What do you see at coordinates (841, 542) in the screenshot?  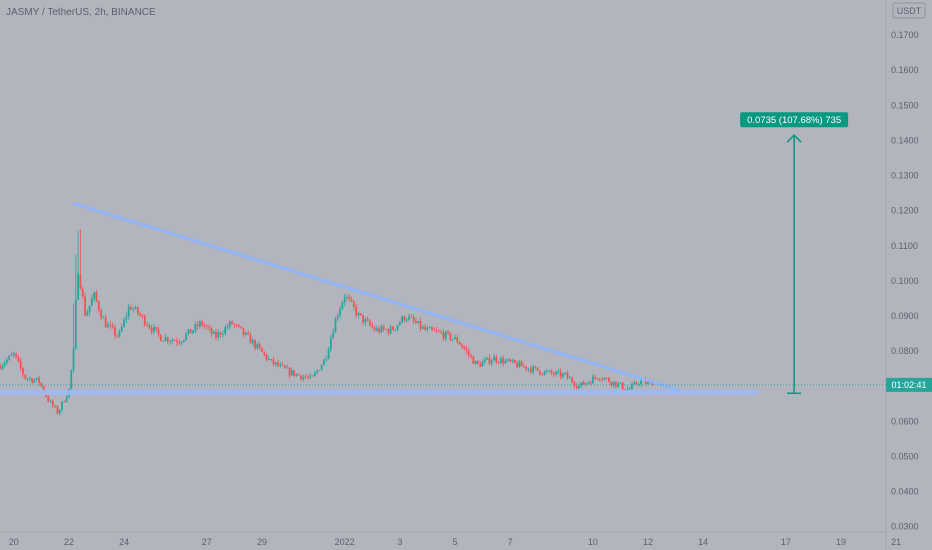 I see `x-tick-label: 19` at bounding box center [841, 542].